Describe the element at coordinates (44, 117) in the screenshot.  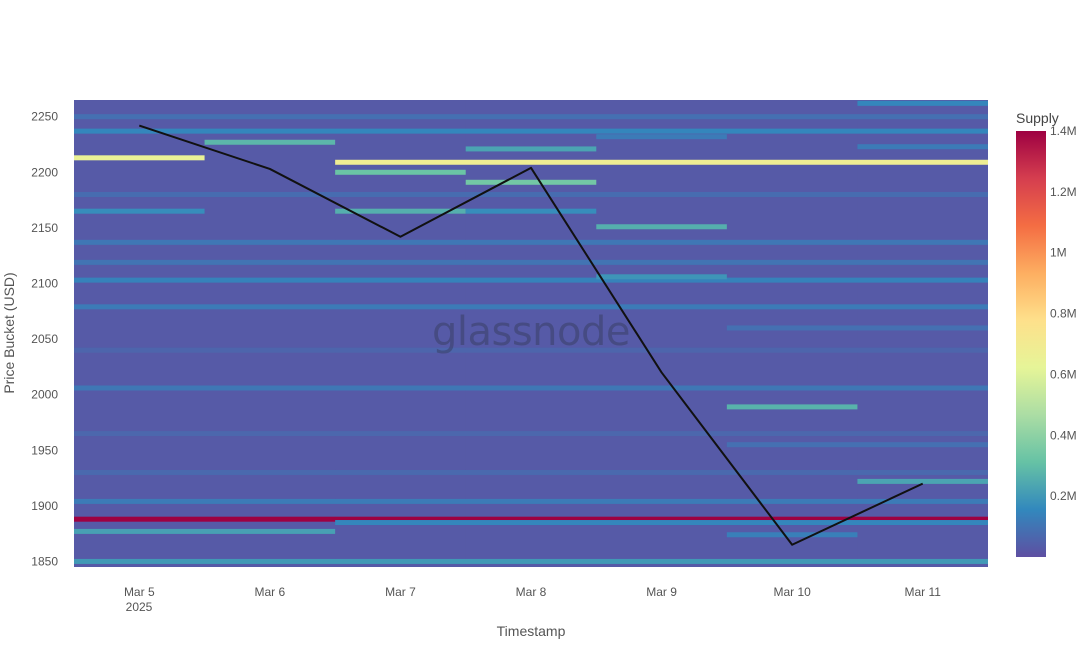
I see `y-tick-label: 2250` at that location.